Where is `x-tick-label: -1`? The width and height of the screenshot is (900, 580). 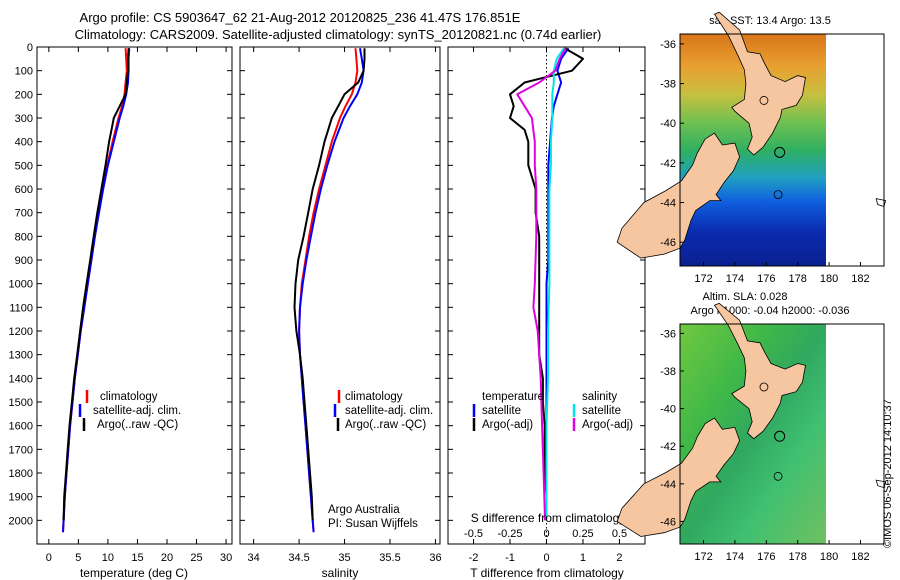
x-tick-label: -1 is located at coordinates (510, 558).